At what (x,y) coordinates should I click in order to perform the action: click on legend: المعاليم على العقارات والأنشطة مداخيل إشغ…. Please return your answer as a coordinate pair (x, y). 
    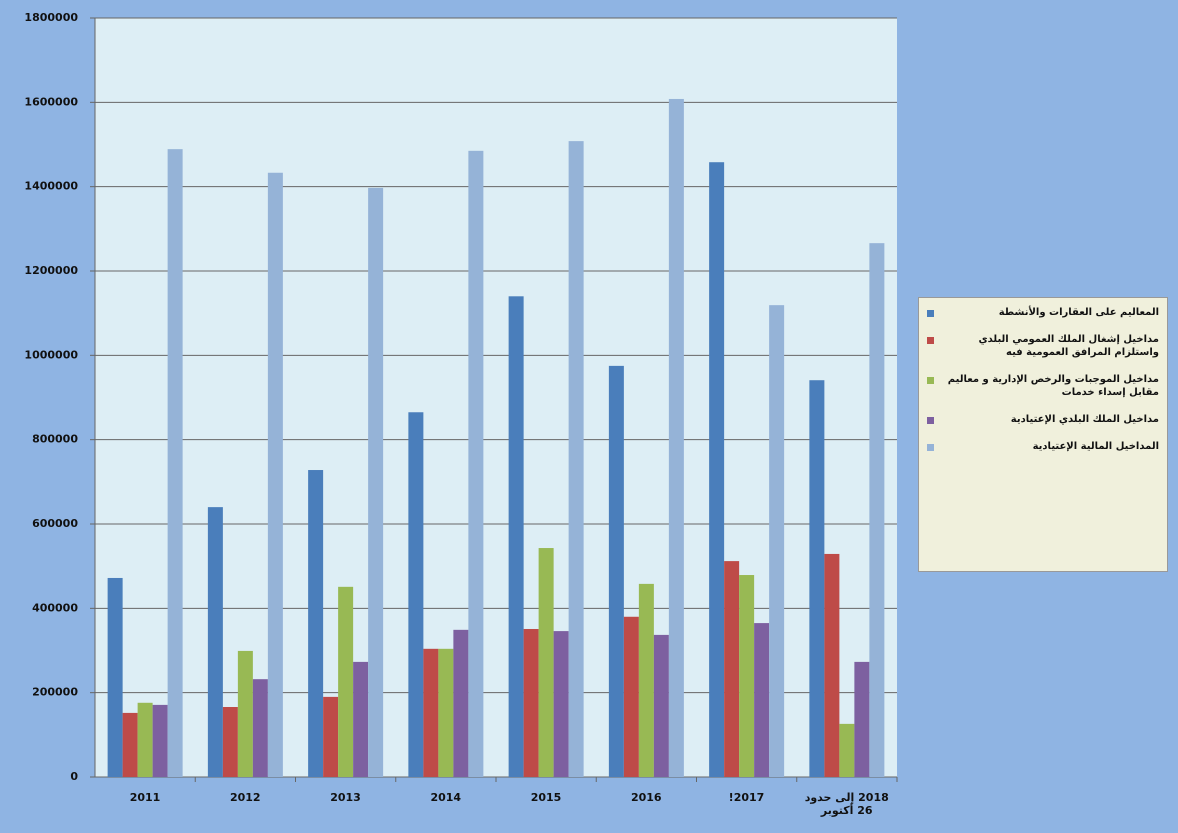
    Looking at the image, I should click on (1043, 434).